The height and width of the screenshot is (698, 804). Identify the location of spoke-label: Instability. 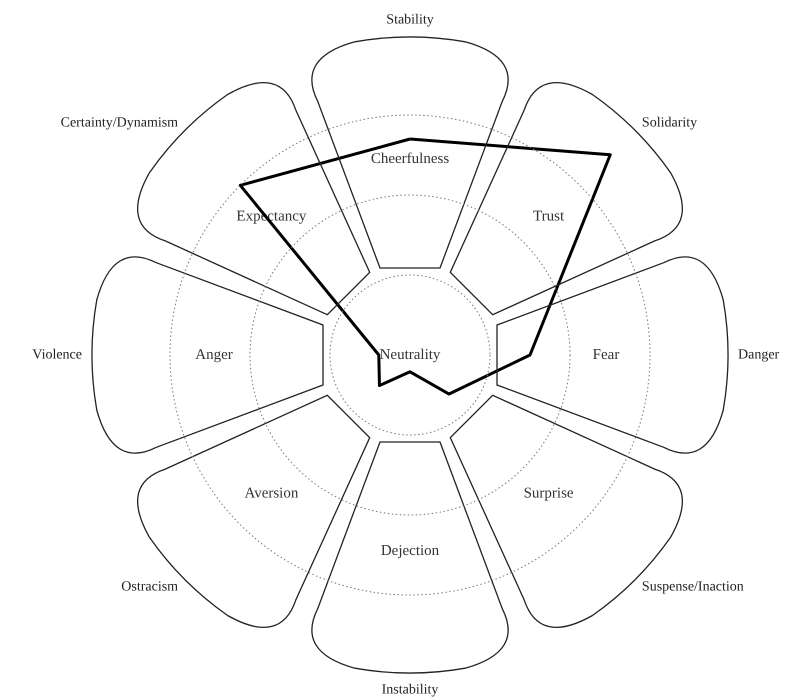
(410, 690).